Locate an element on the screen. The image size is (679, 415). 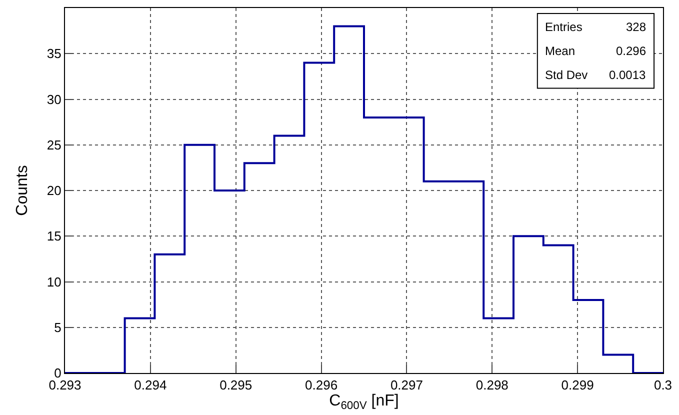
x-tick-label: 0.296 is located at coordinates (321, 385).